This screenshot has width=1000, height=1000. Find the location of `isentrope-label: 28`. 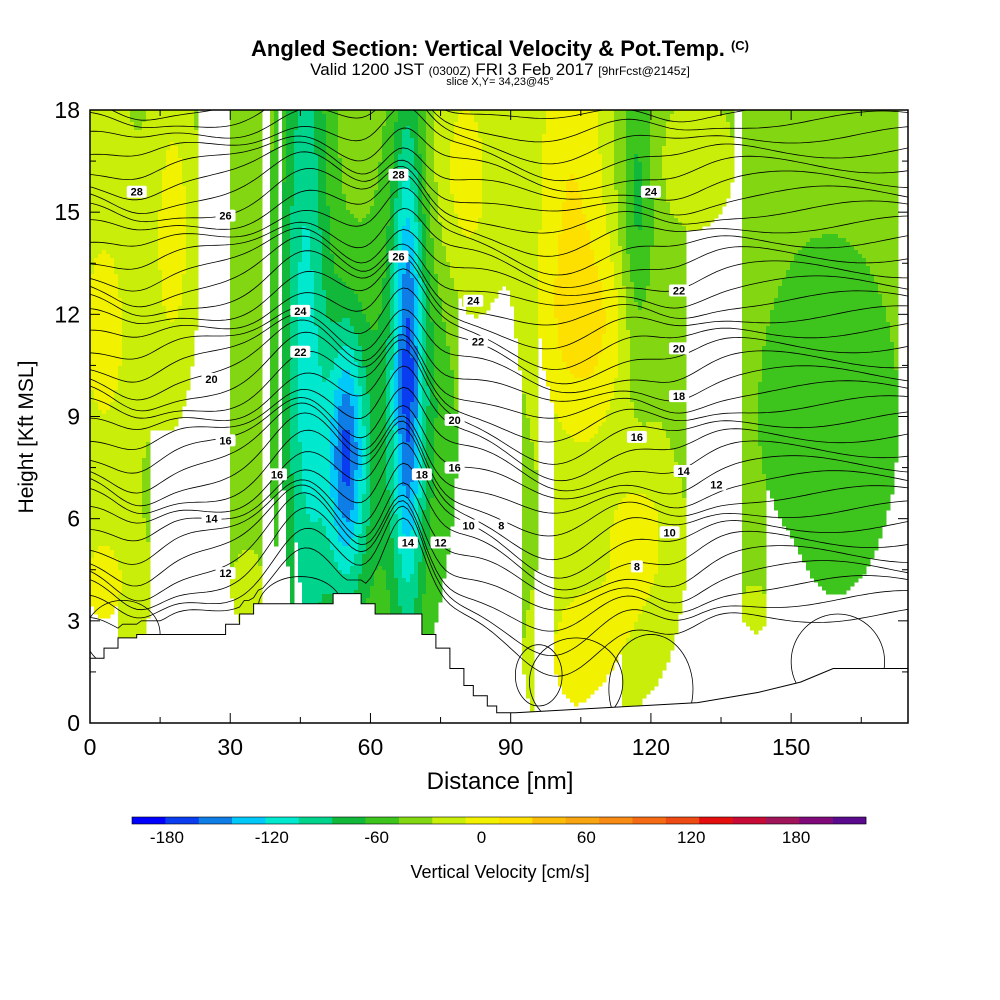

isentrope-label: 28 is located at coordinates (137, 193).